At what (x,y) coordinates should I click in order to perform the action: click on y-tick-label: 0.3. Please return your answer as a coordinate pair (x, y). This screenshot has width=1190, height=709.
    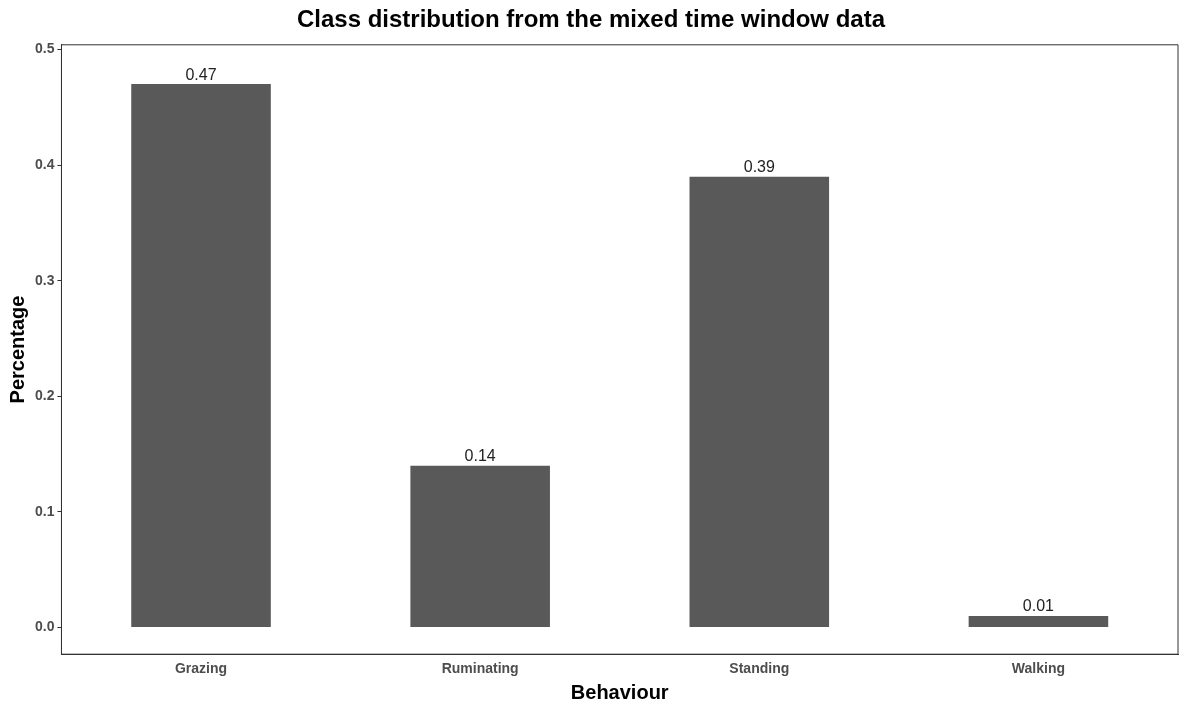
    Looking at the image, I should click on (44, 279).